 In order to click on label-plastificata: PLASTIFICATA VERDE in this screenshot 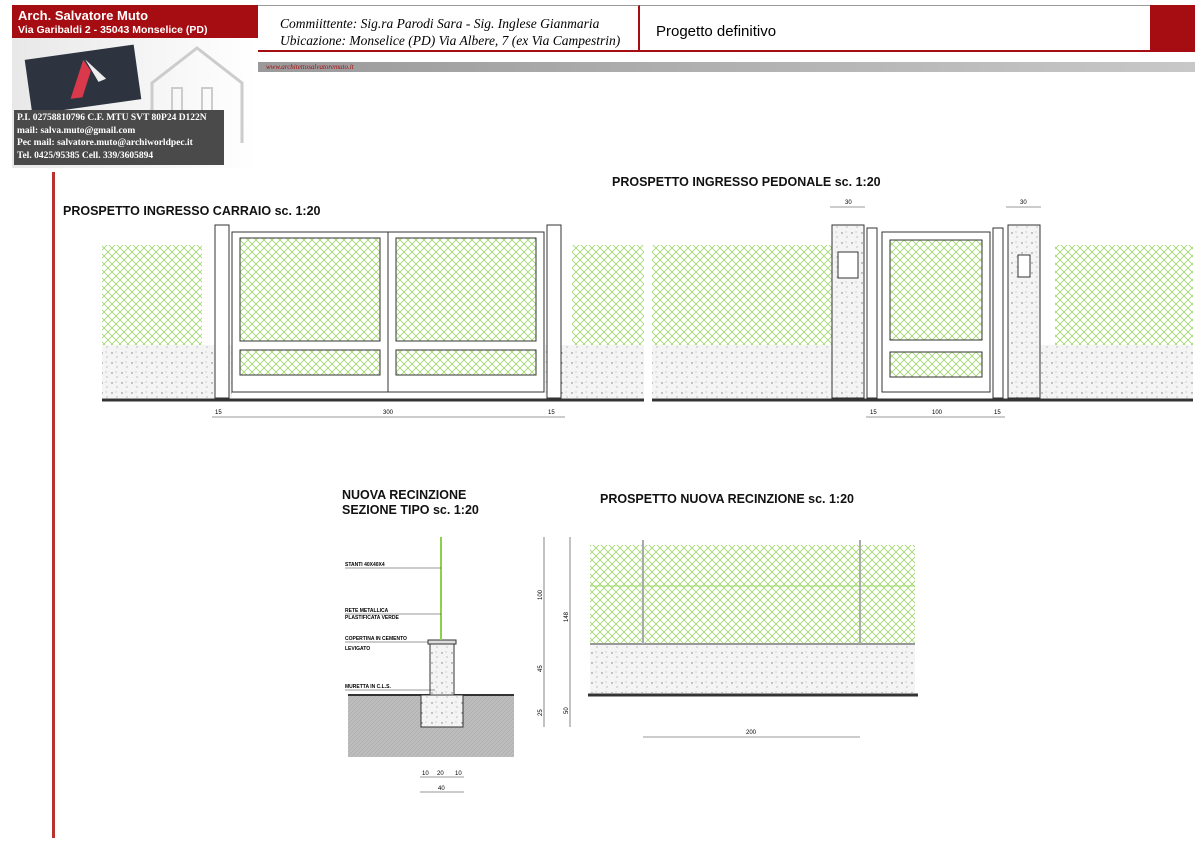, I will do `click(372, 618)`.